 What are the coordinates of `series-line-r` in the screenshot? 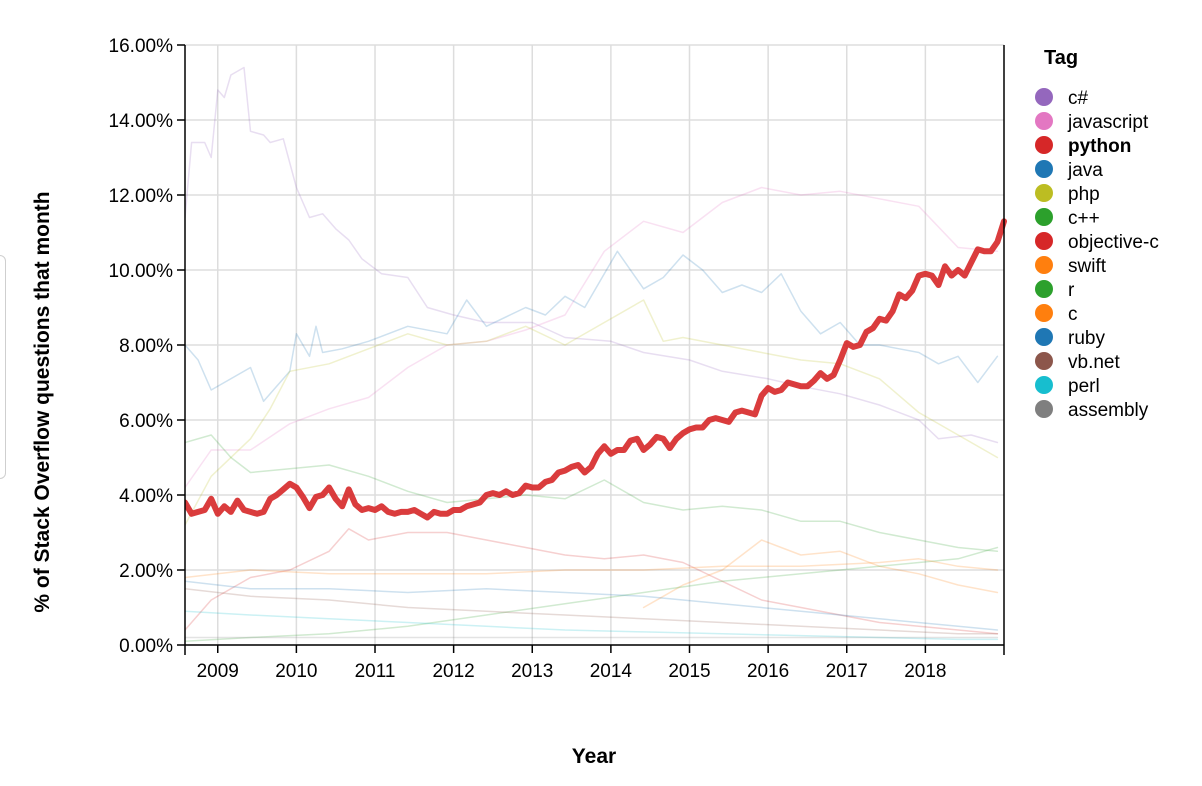 It's located at (592, 594).